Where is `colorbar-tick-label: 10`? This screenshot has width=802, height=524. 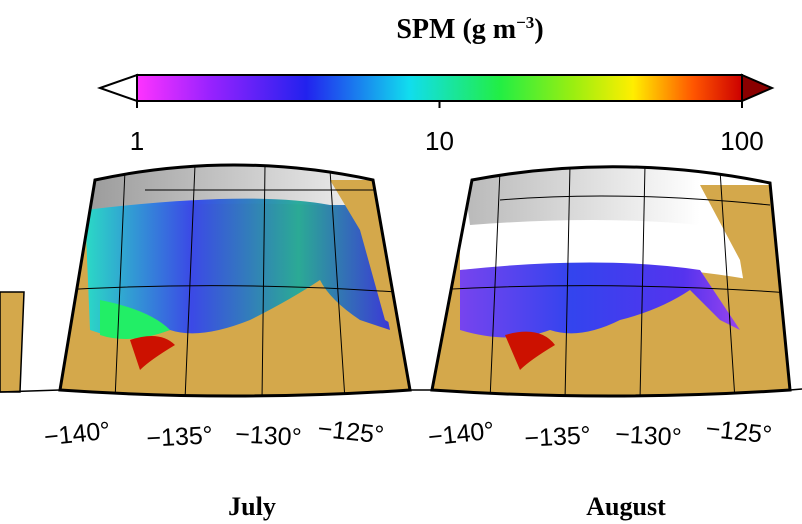
colorbar-tick-label: 10 is located at coordinates (439, 141).